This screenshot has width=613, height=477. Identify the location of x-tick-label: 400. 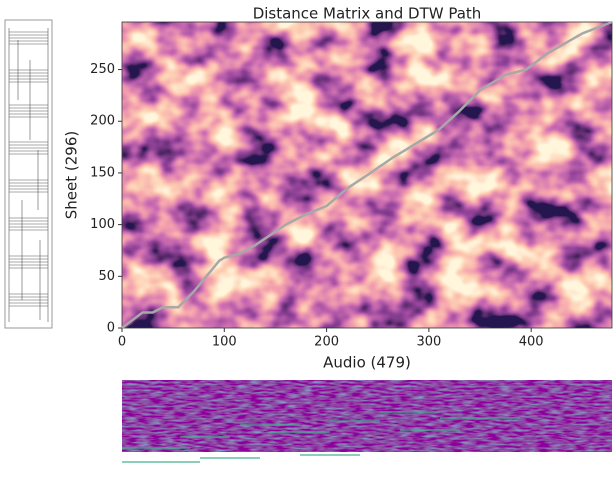
(531, 342).